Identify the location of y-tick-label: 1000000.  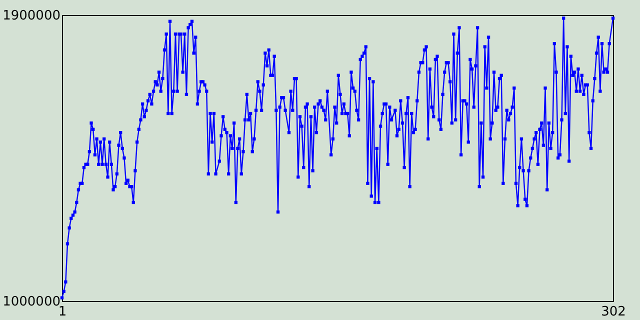
(31, 302).